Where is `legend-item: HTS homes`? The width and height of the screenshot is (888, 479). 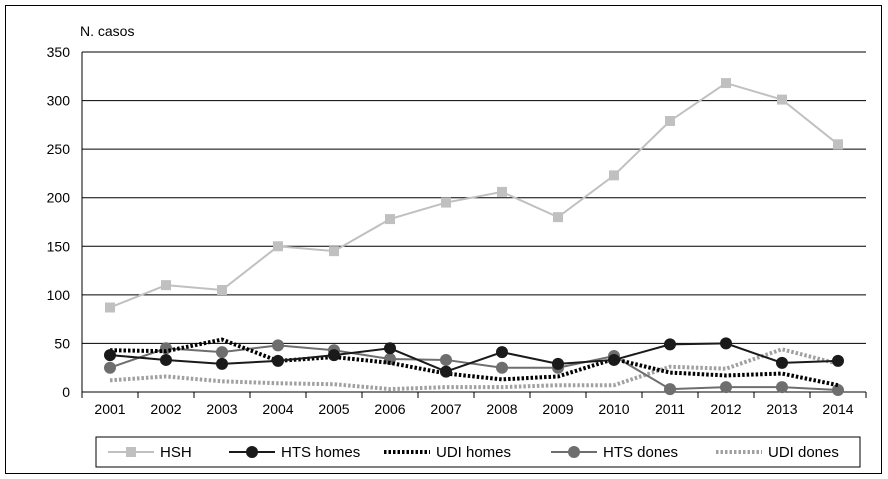 legend-item: HTS homes is located at coordinates (294, 452).